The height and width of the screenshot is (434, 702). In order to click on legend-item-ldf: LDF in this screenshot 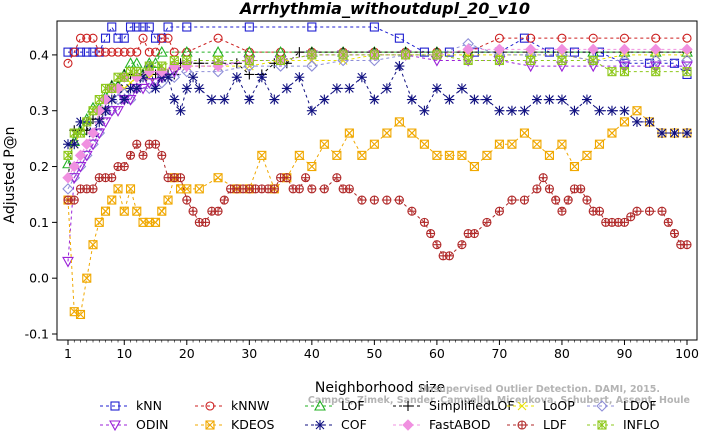, I will do `click(537, 424)`.